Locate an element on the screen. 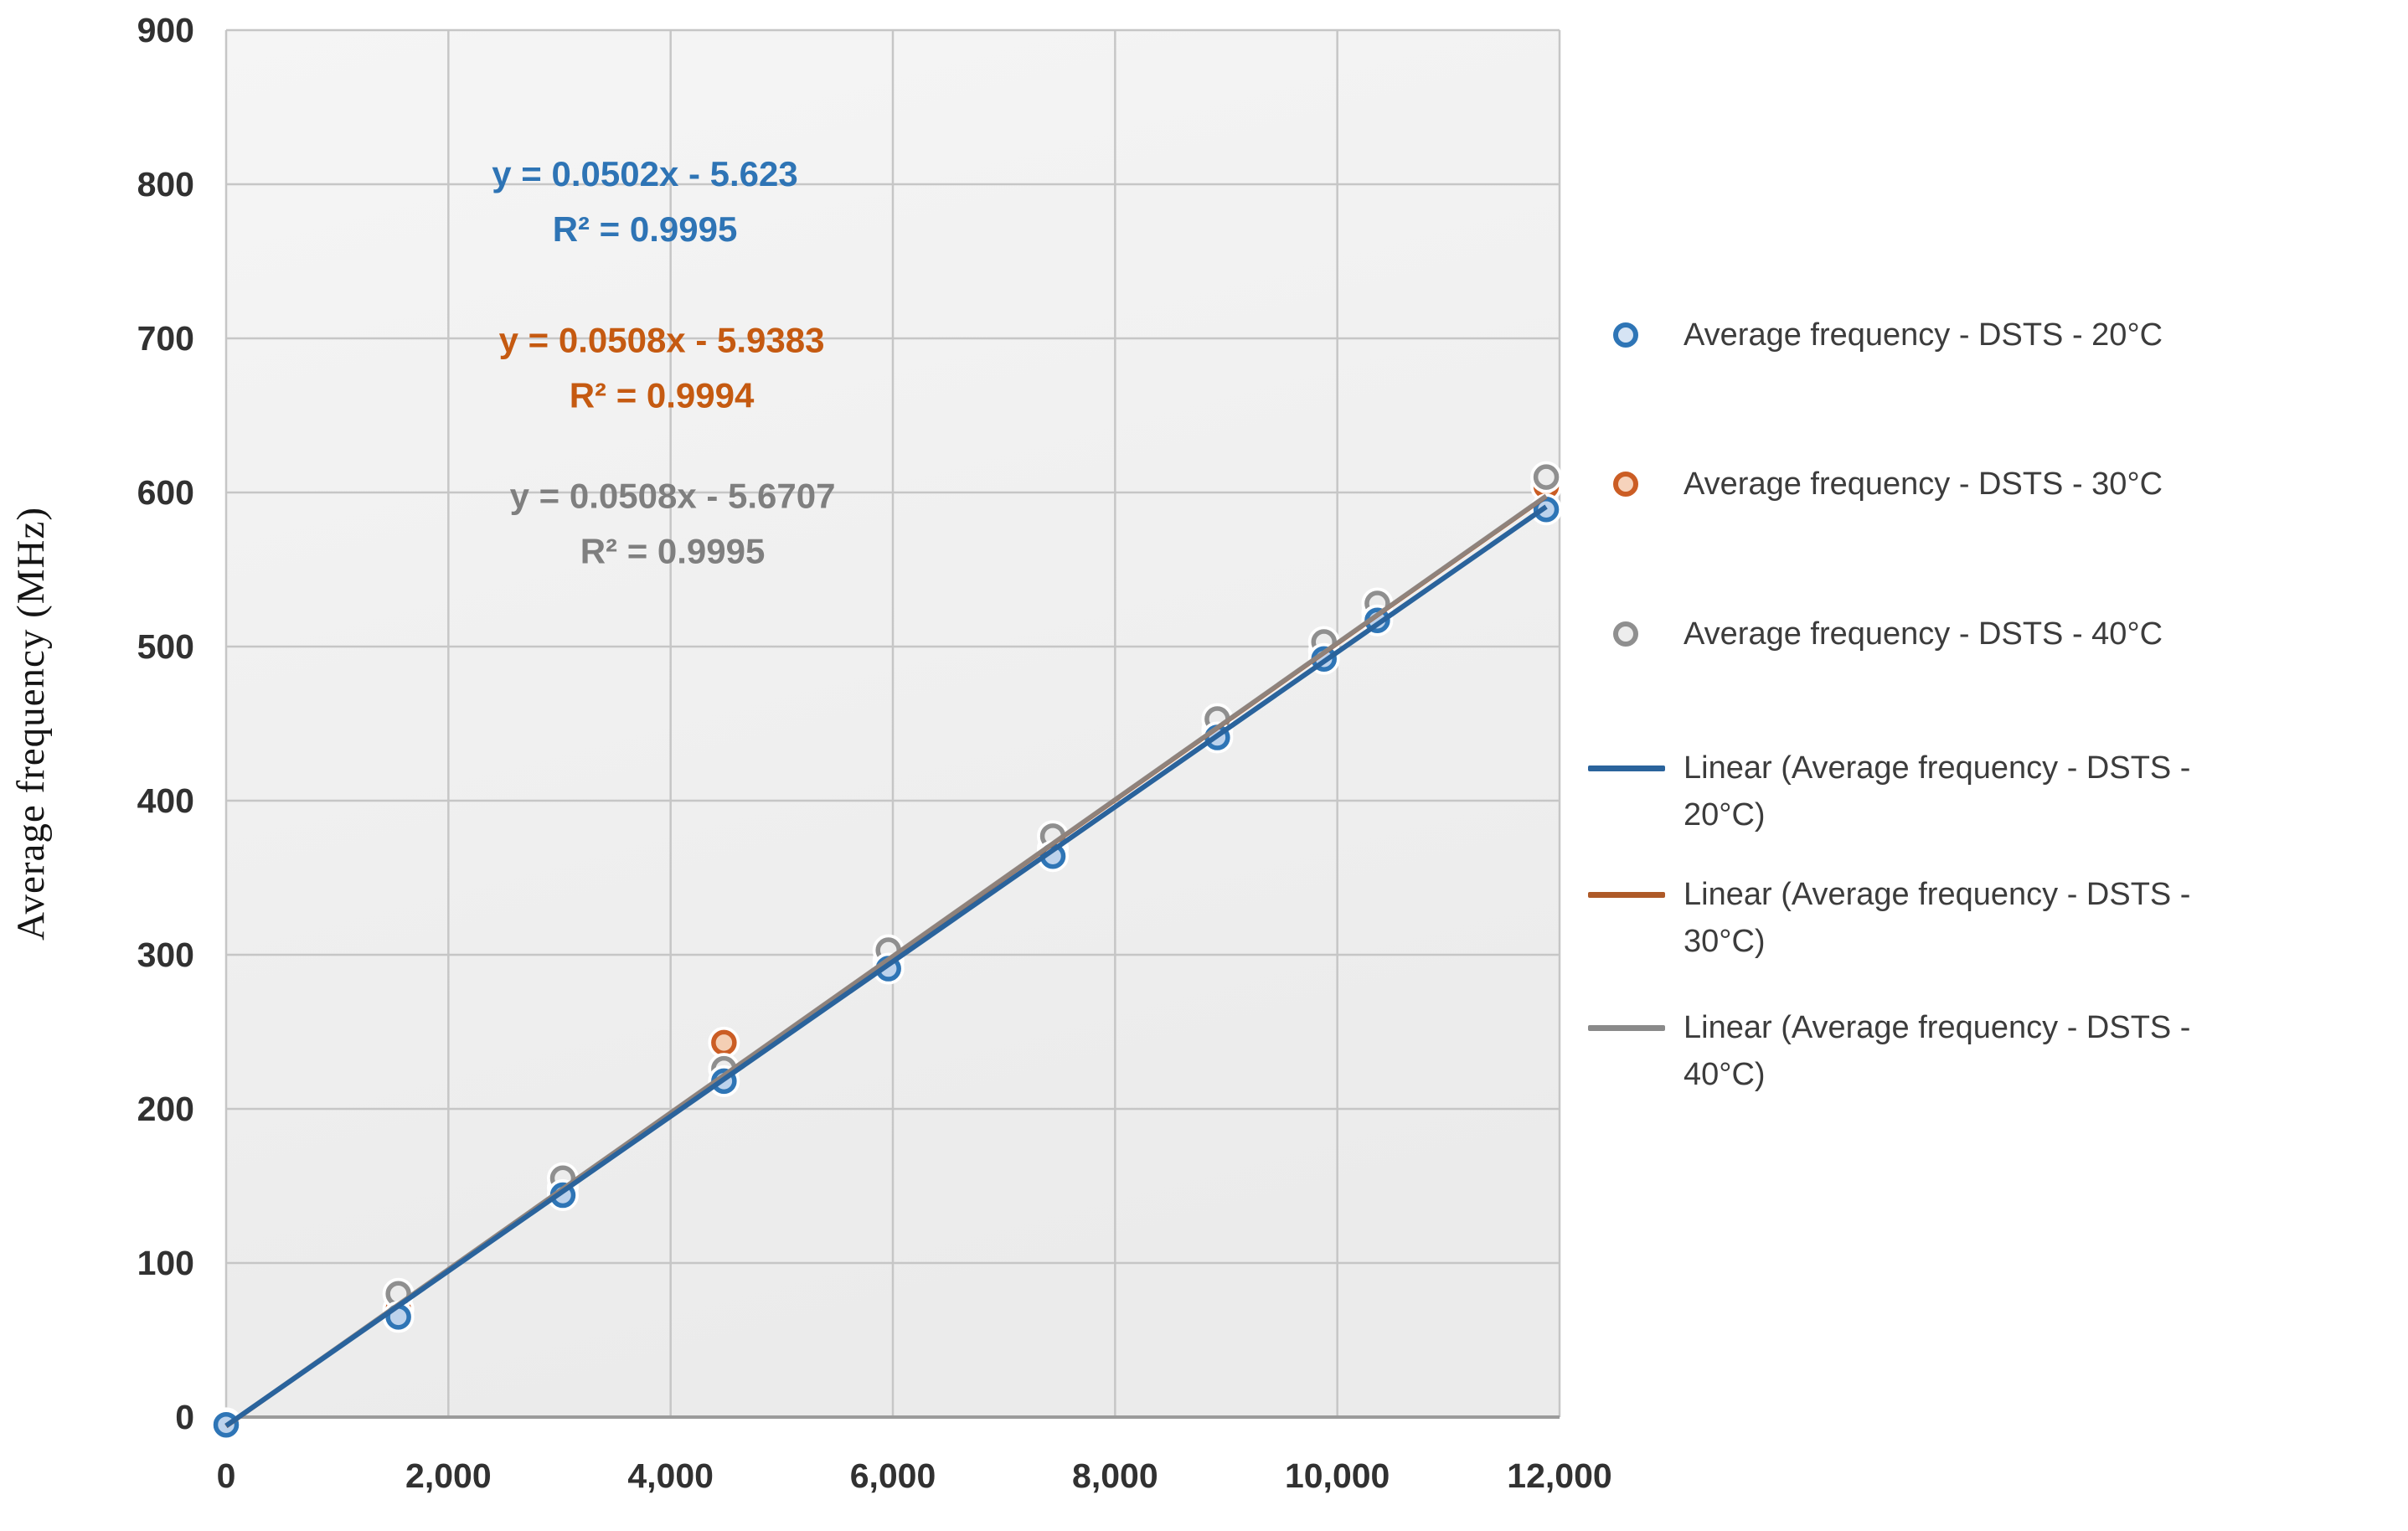 This screenshot has height=1531, width=2408. y-tick-label: 800 is located at coordinates (165, 184).